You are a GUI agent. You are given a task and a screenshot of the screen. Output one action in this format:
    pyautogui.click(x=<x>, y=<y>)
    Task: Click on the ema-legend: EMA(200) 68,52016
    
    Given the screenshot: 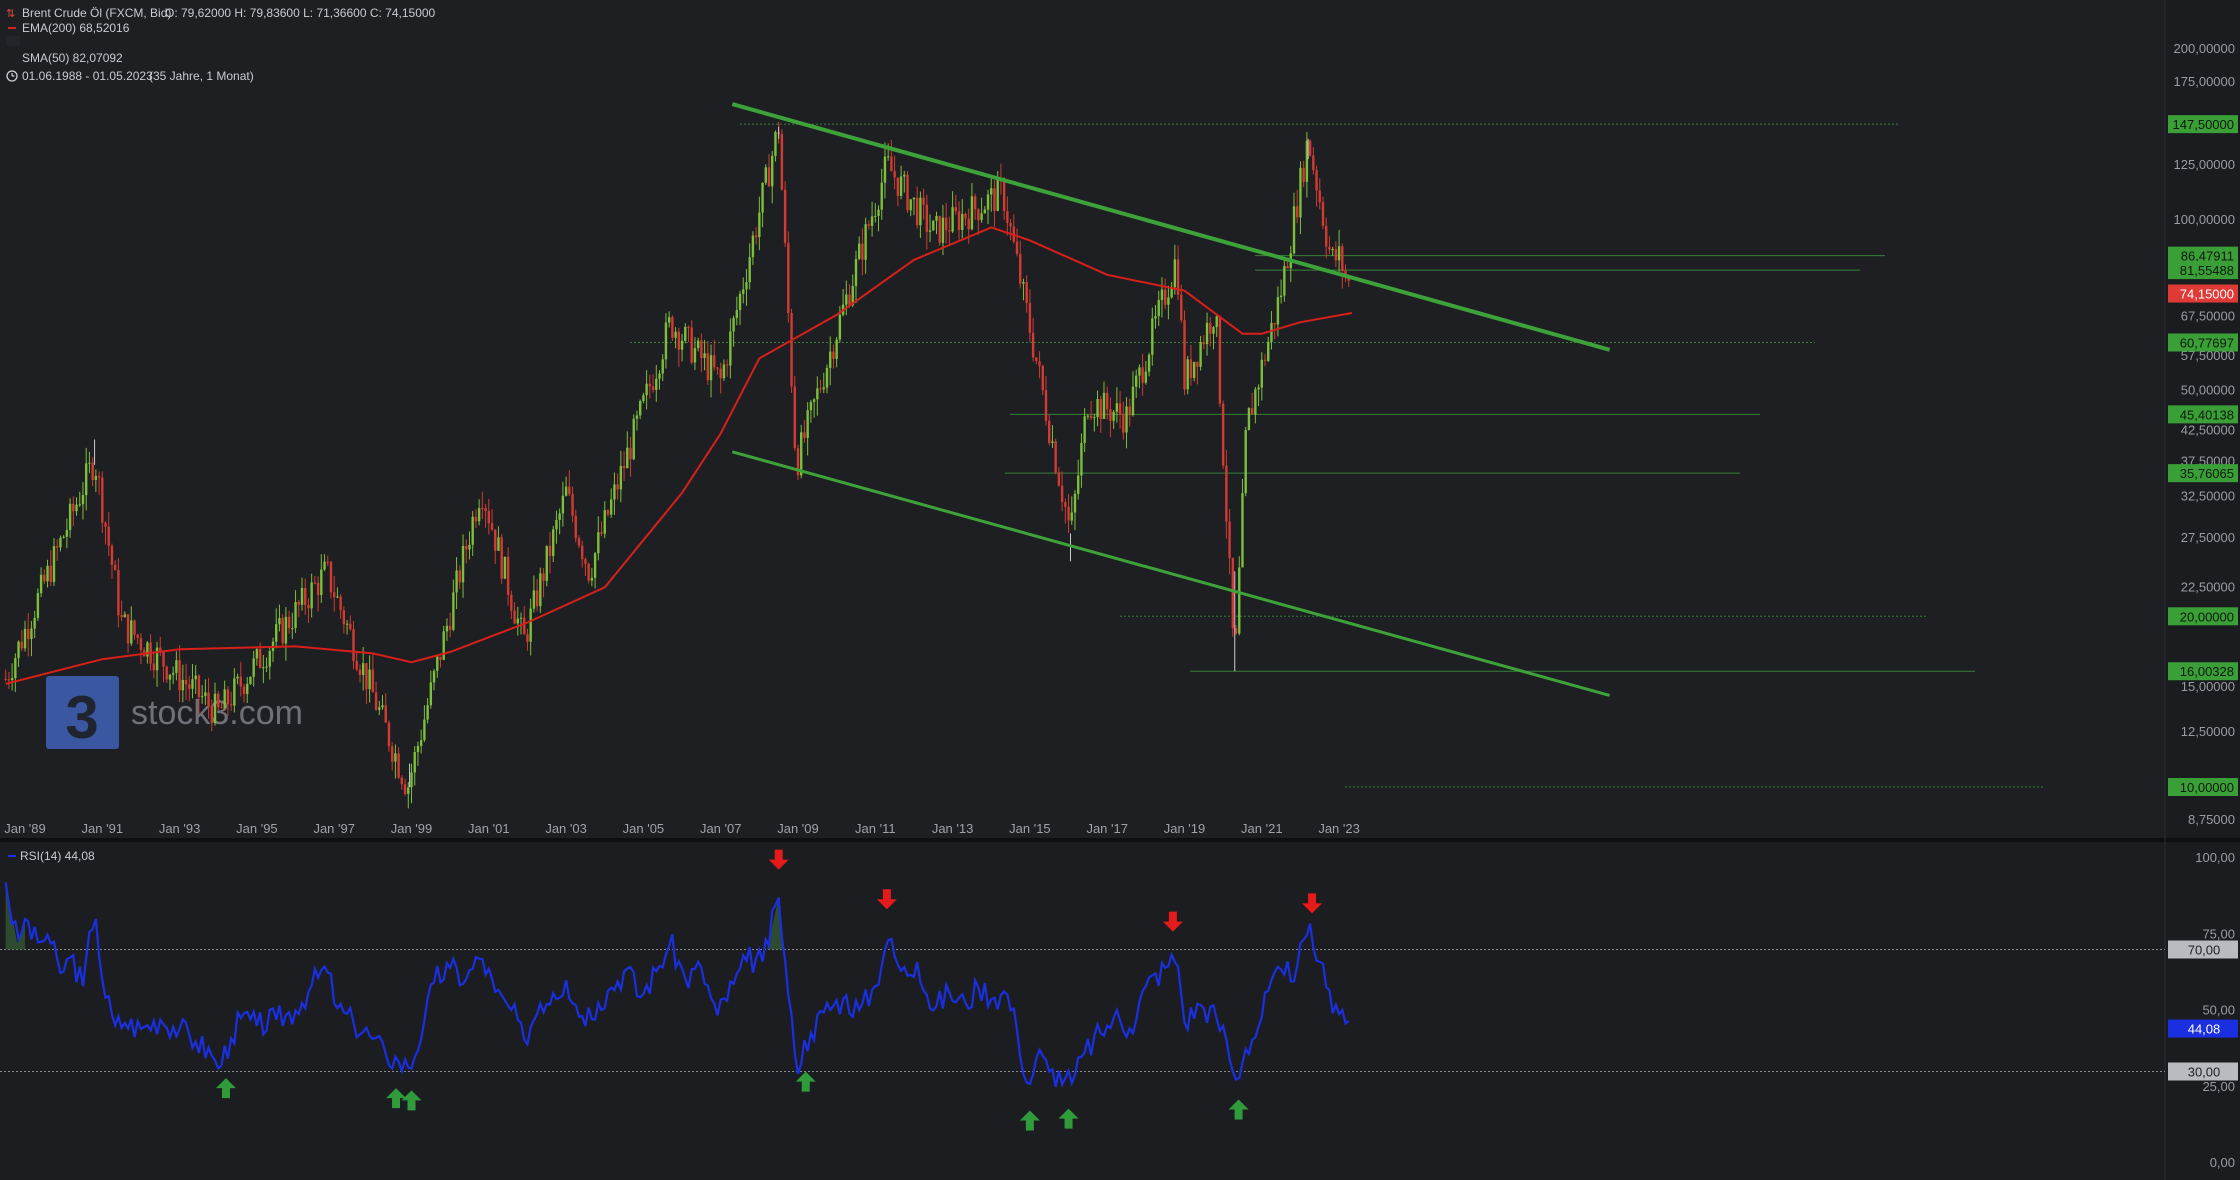 What is the action you would take?
    pyautogui.click(x=76, y=28)
    